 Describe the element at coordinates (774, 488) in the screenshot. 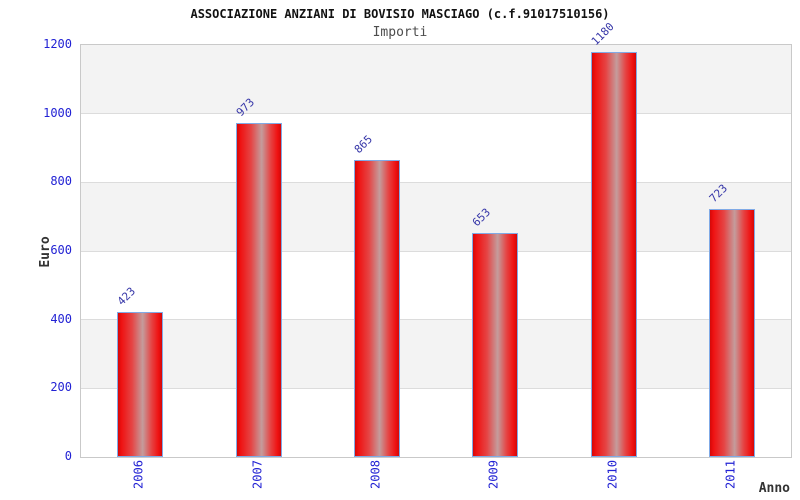

I see `x-axis-title: Anno` at that location.